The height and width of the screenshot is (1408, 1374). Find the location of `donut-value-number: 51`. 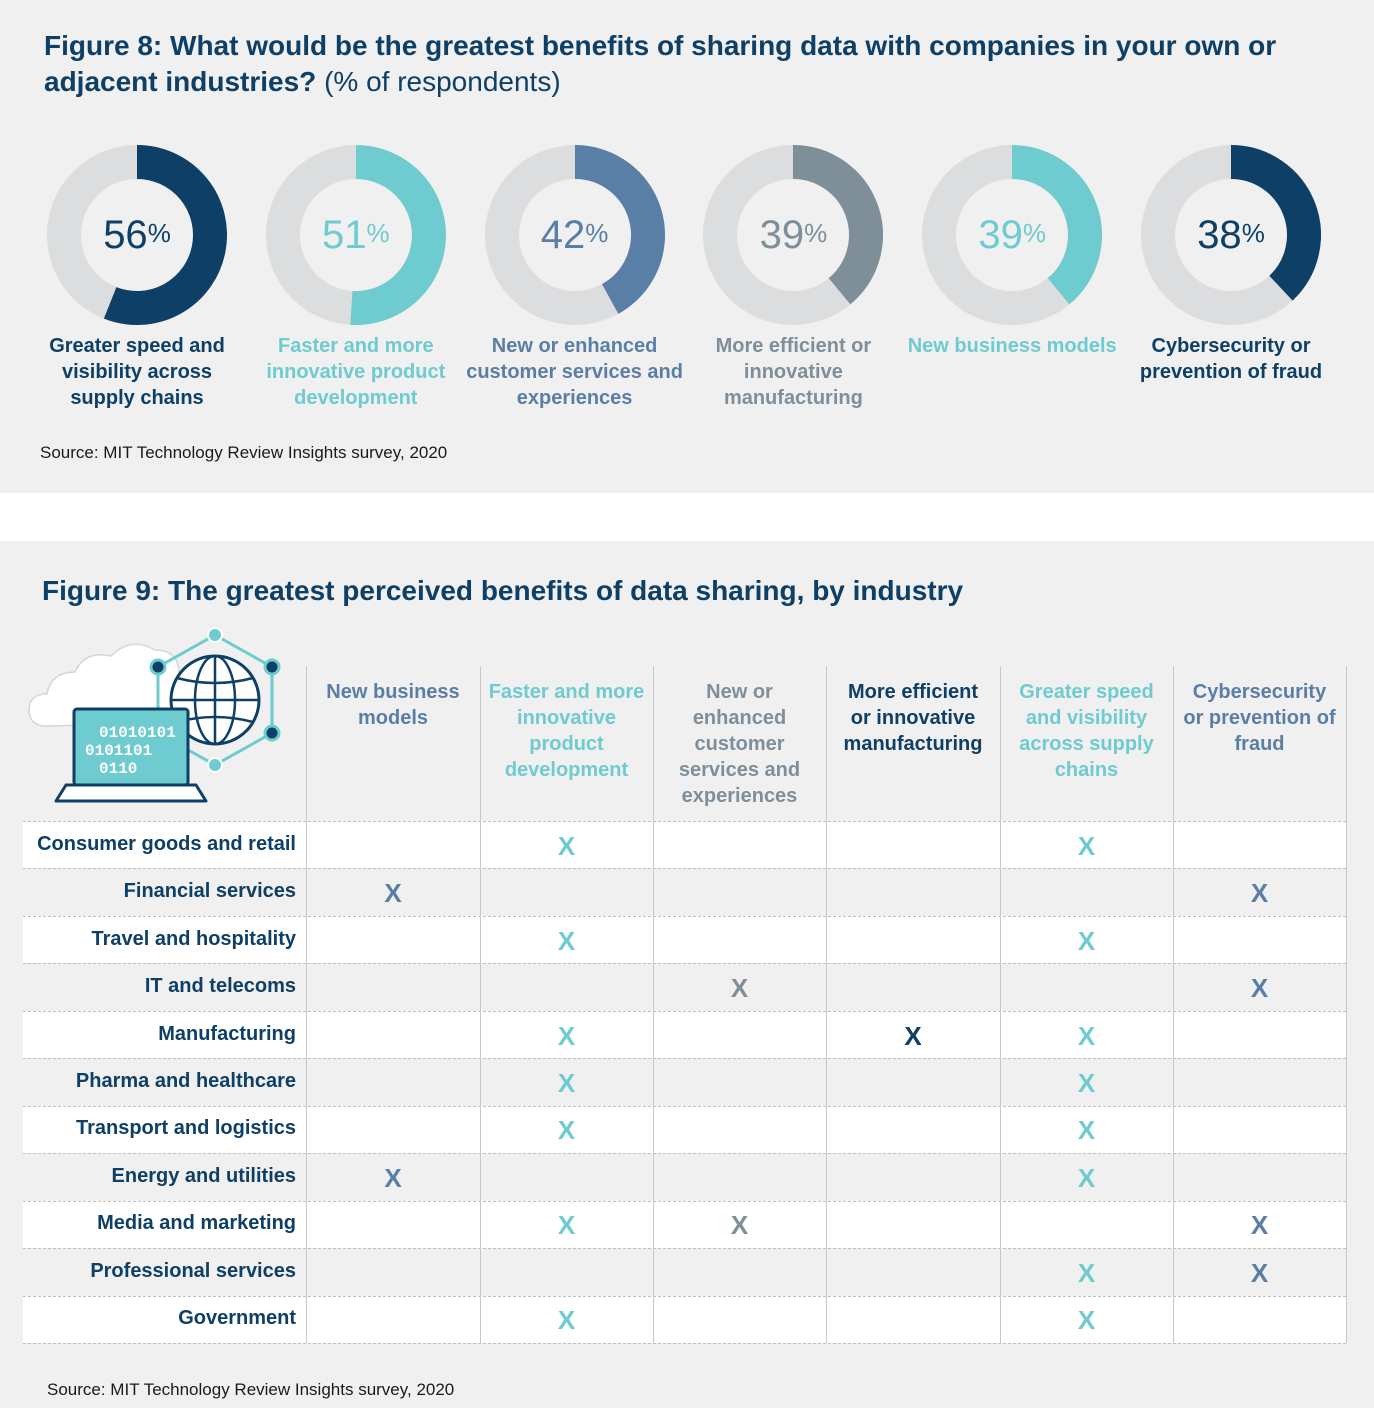

donut-value-number: 51 is located at coordinates (344, 235).